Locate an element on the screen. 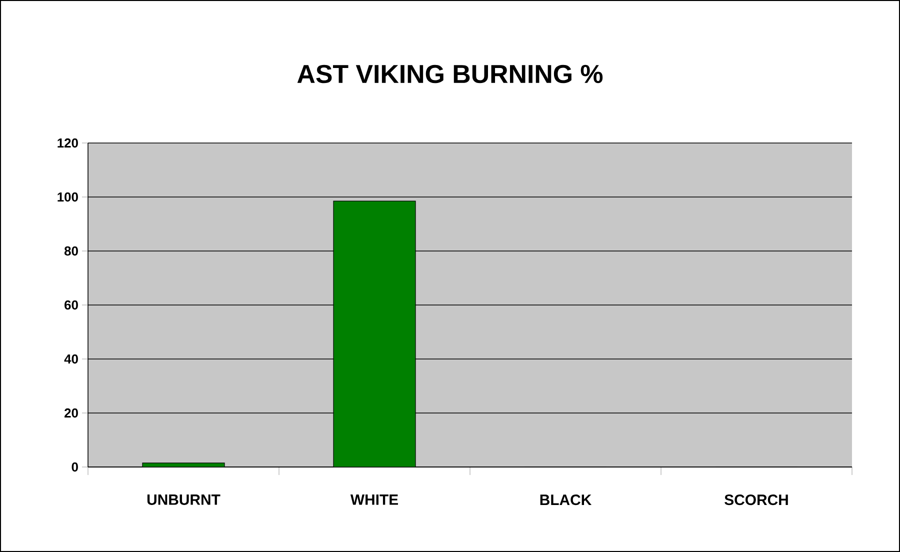 This screenshot has width=900, height=552. y-tick-label: 100 is located at coordinates (68, 197).